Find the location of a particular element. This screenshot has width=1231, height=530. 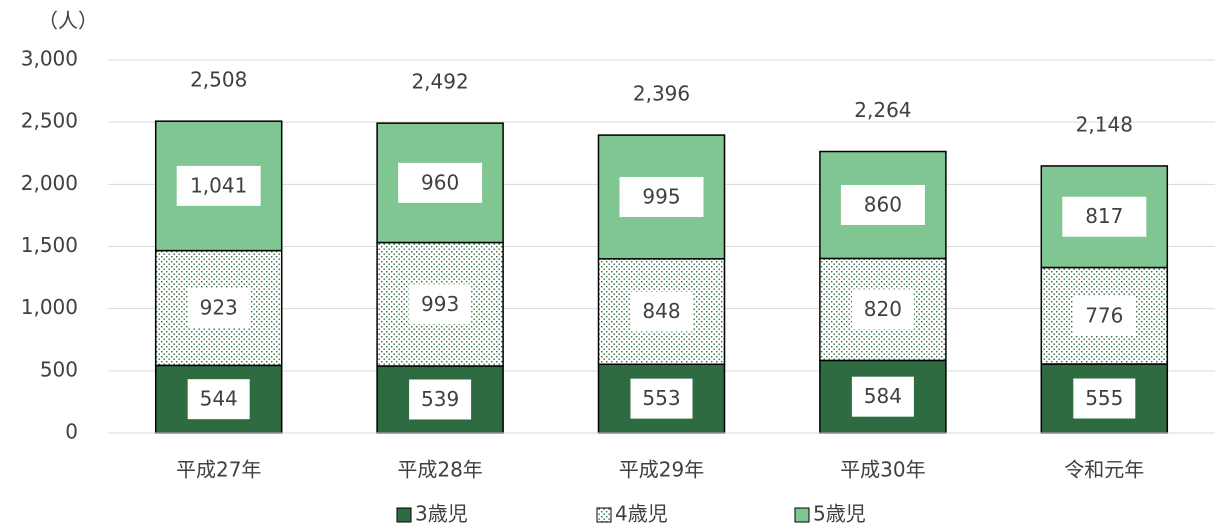

data-label: 995 is located at coordinates (661, 196).